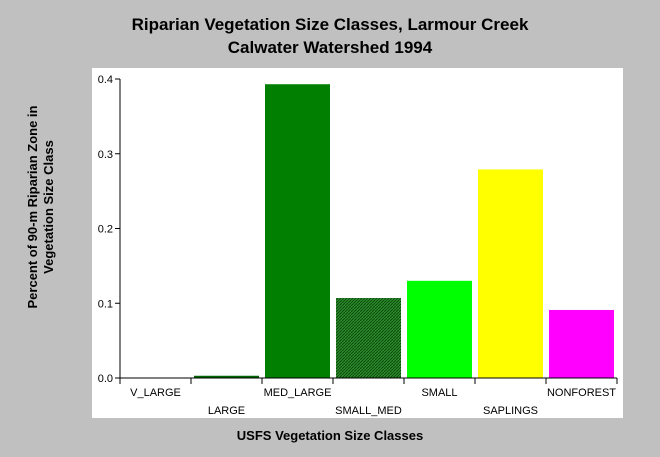  Describe the element at coordinates (439, 329) in the screenshot. I see `bar-small` at that location.